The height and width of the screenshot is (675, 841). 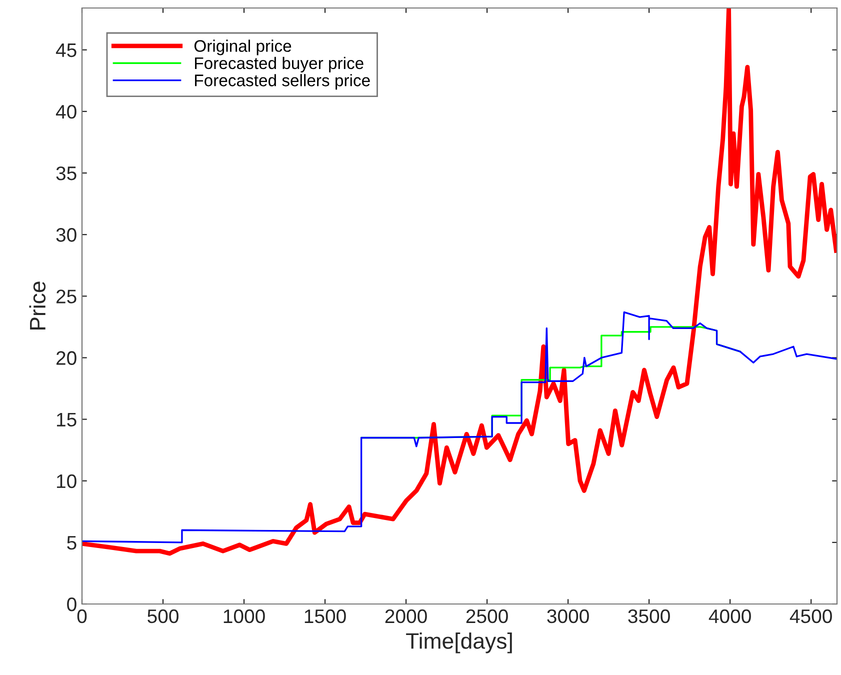 I want to click on x-tick-label: 1000, so click(x=244, y=616).